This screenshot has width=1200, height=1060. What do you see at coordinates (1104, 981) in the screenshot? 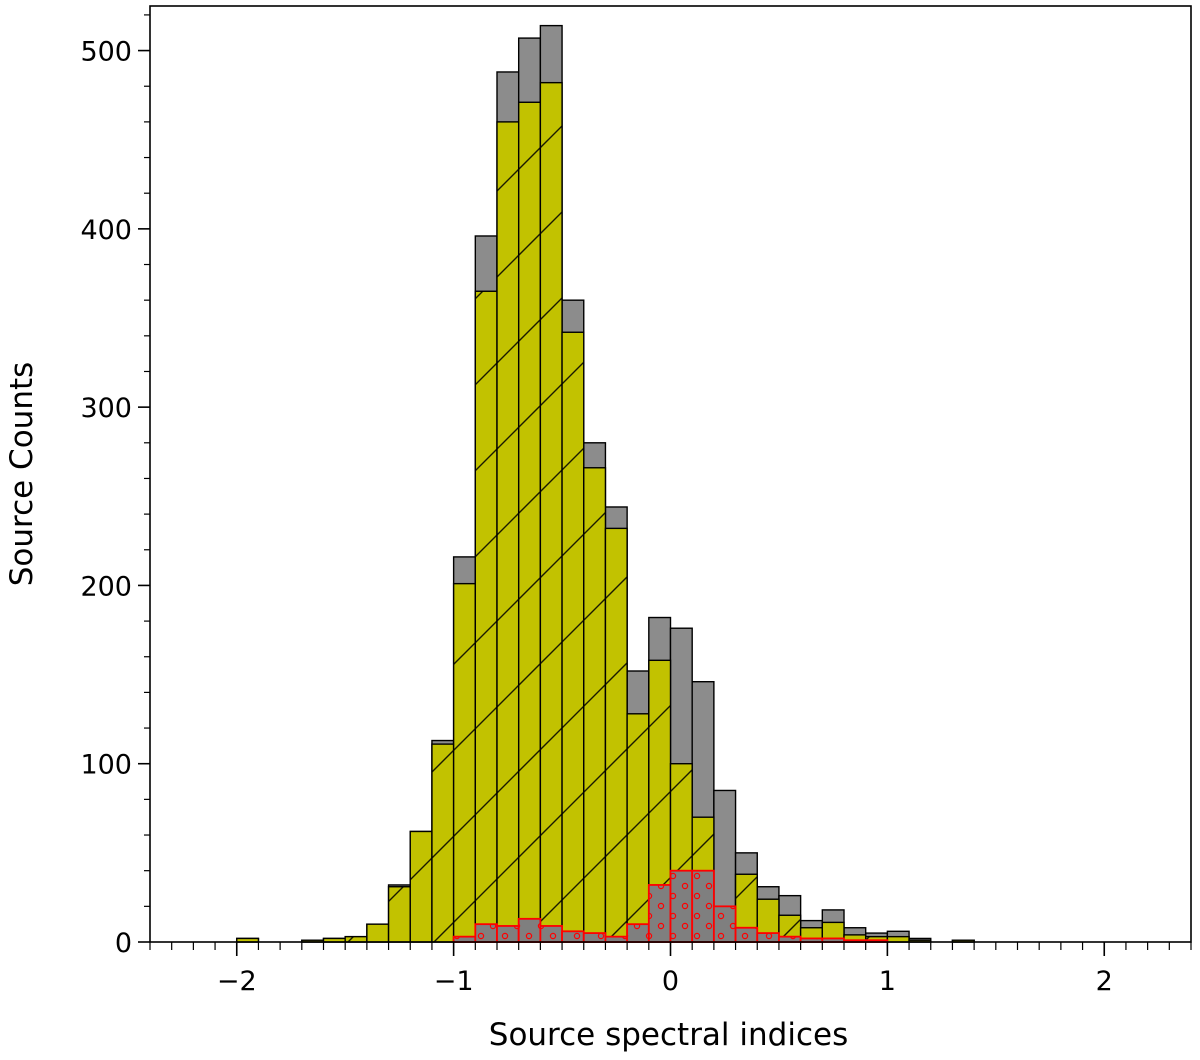
I see `x-tick-label: 2` at bounding box center [1104, 981].